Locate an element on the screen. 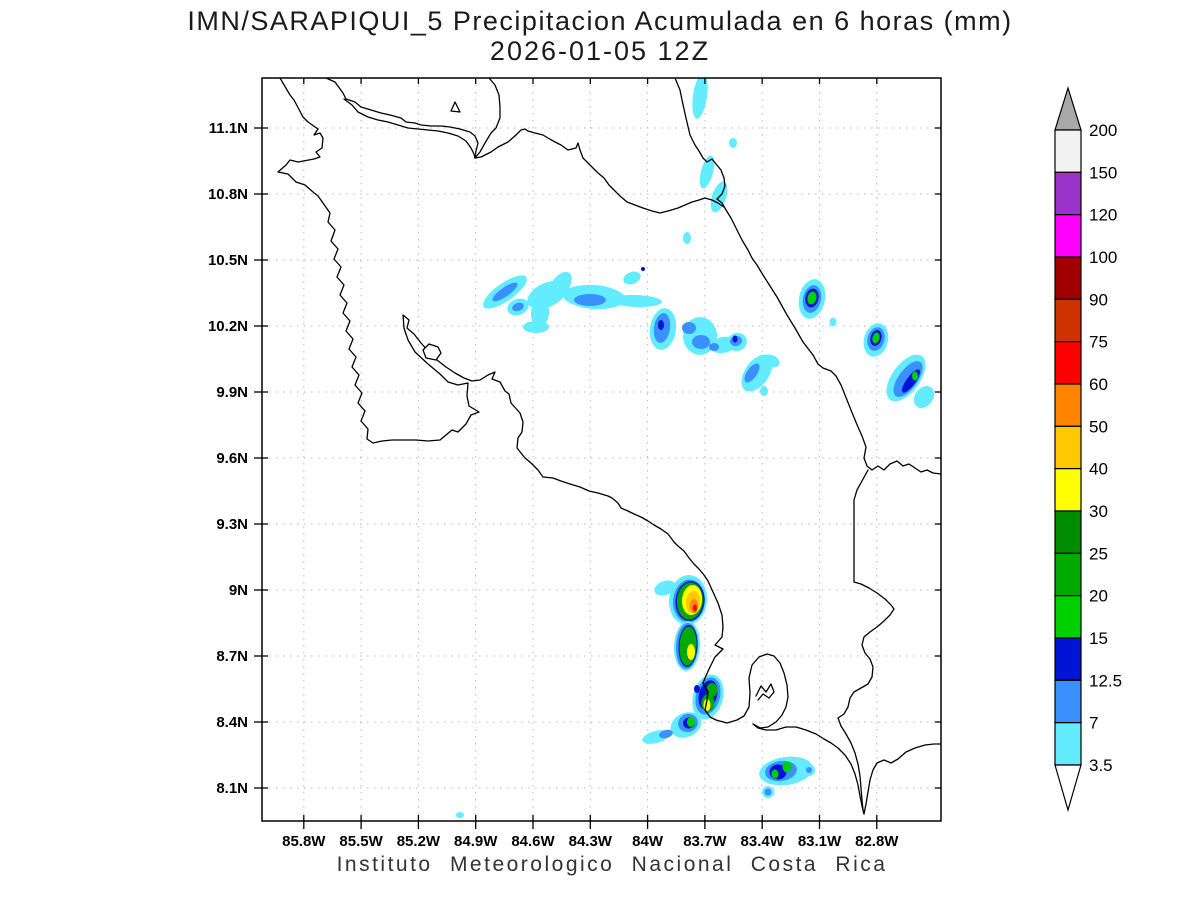 The image size is (1200, 900). precip-cell-cell-83.55W-10.15N is located at coordinates (737, 342).